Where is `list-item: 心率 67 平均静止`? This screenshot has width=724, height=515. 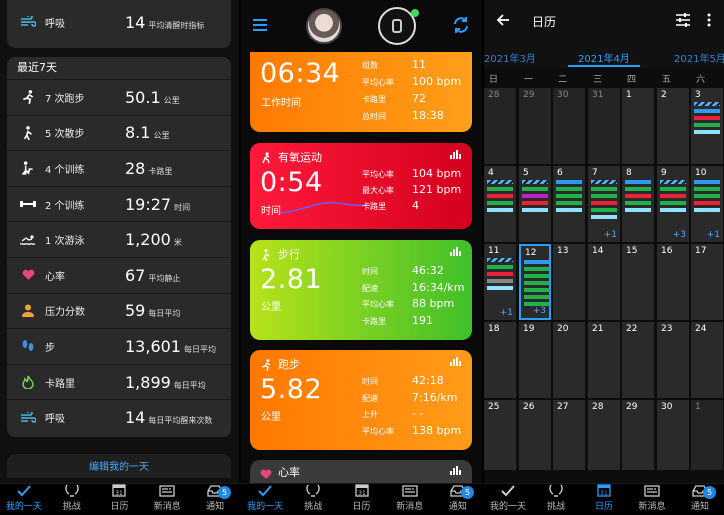 list-item: 心率 67 平均静止 is located at coordinates (119, 274).